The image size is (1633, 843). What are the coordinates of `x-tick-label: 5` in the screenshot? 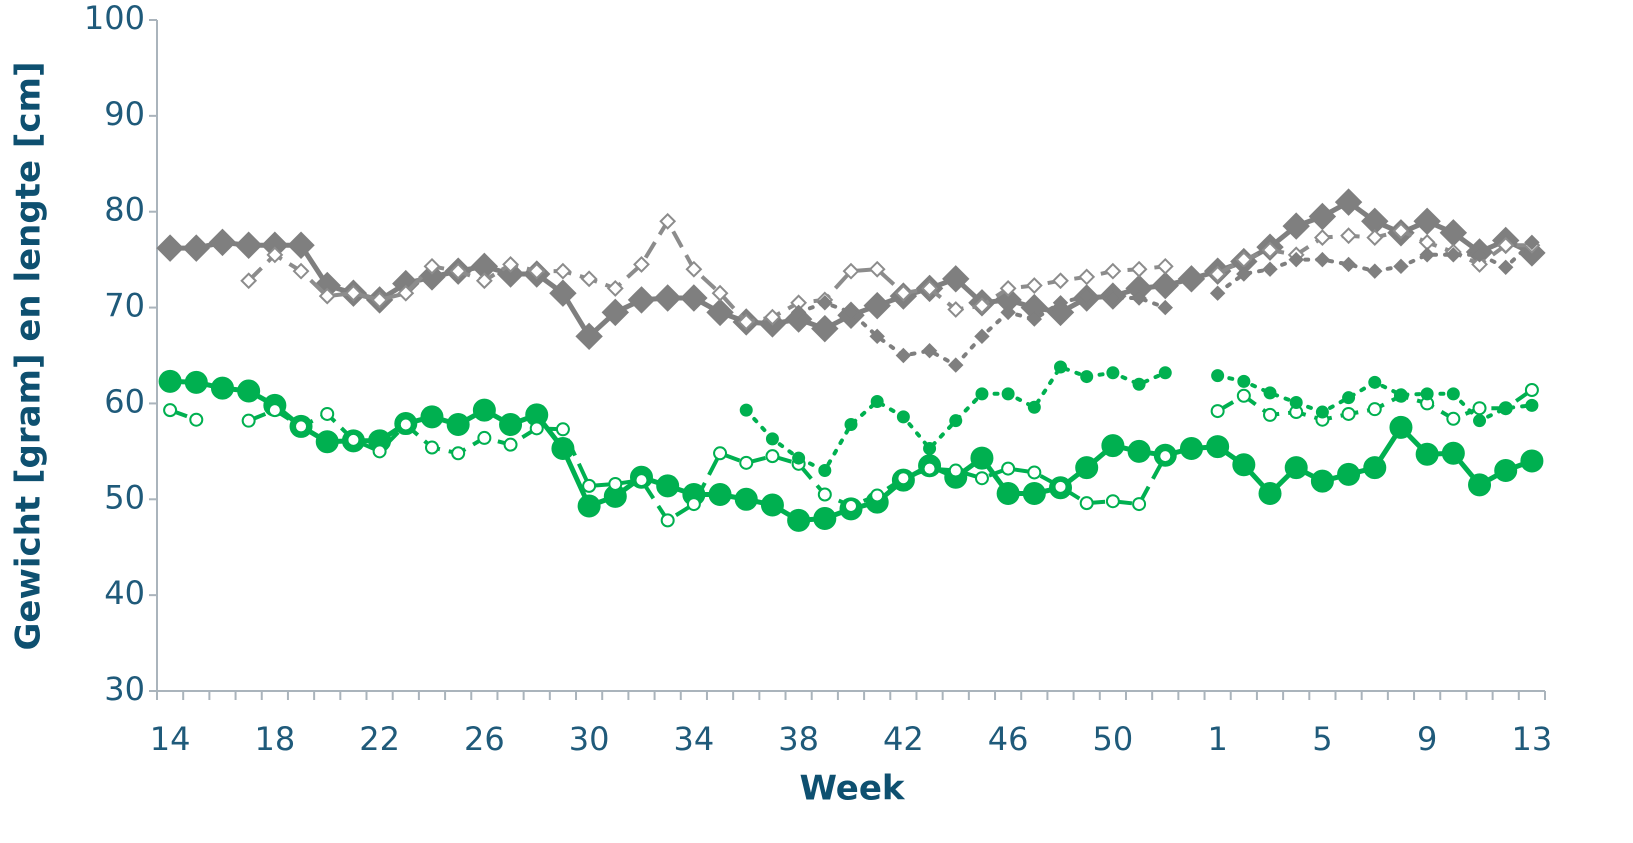 It's located at (1322, 739).